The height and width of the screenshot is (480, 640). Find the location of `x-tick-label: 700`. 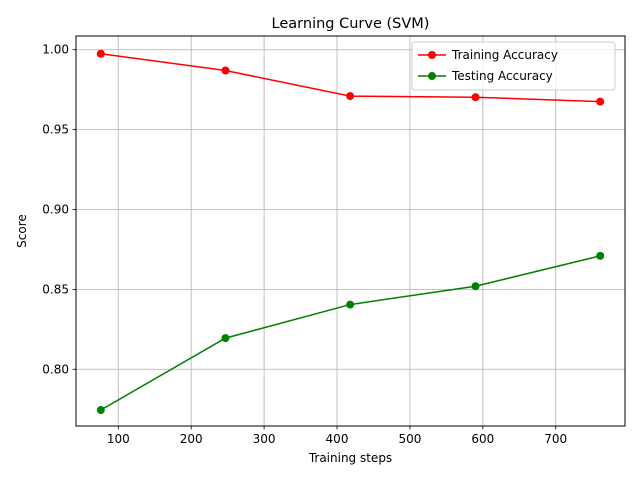

x-tick-label: 700 is located at coordinates (555, 439).